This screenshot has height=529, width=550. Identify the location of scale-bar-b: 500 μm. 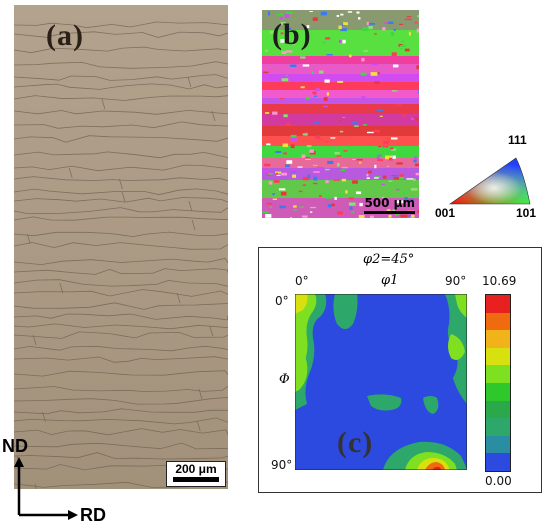
(389, 205).